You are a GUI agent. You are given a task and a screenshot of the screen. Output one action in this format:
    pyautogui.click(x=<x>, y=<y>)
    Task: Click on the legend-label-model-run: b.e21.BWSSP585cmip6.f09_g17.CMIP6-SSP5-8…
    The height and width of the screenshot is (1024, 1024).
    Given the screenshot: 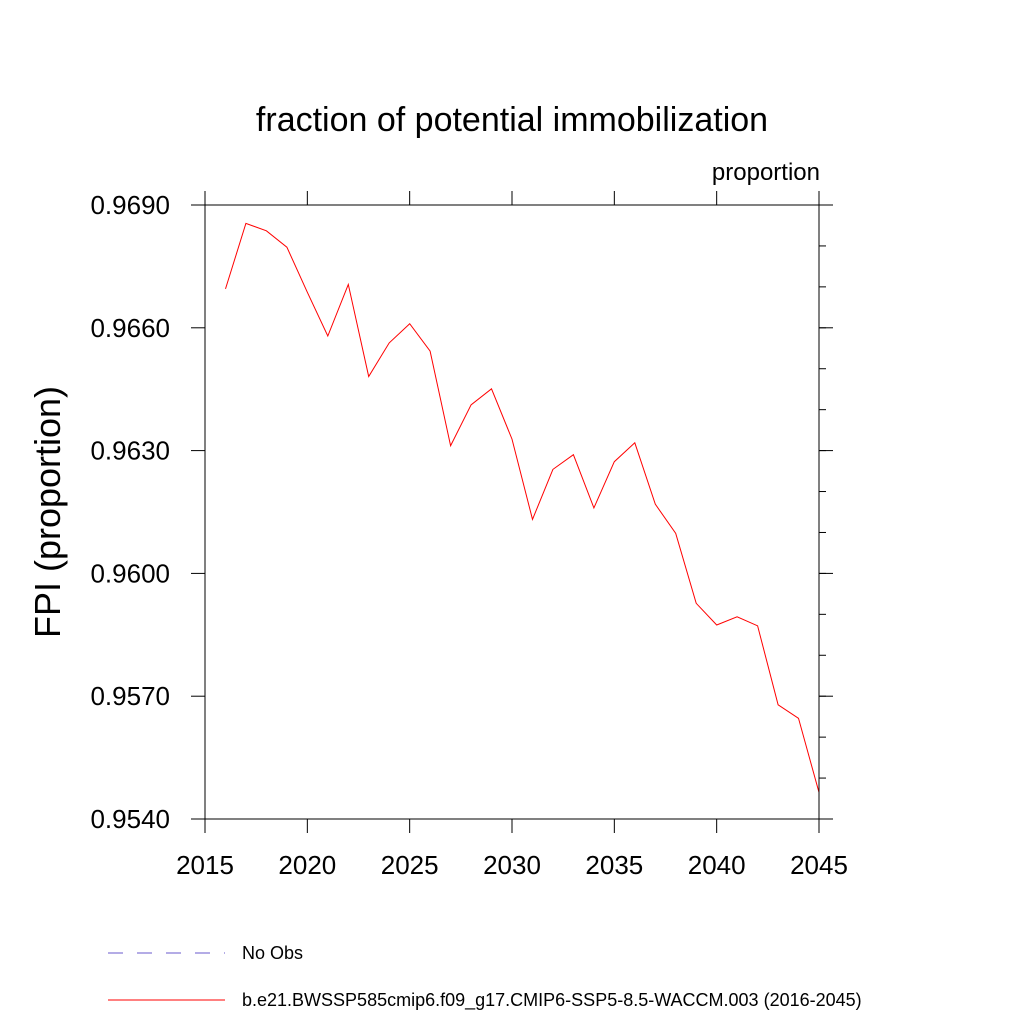 What is the action you would take?
    pyautogui.click(x=552, y=1000)
    